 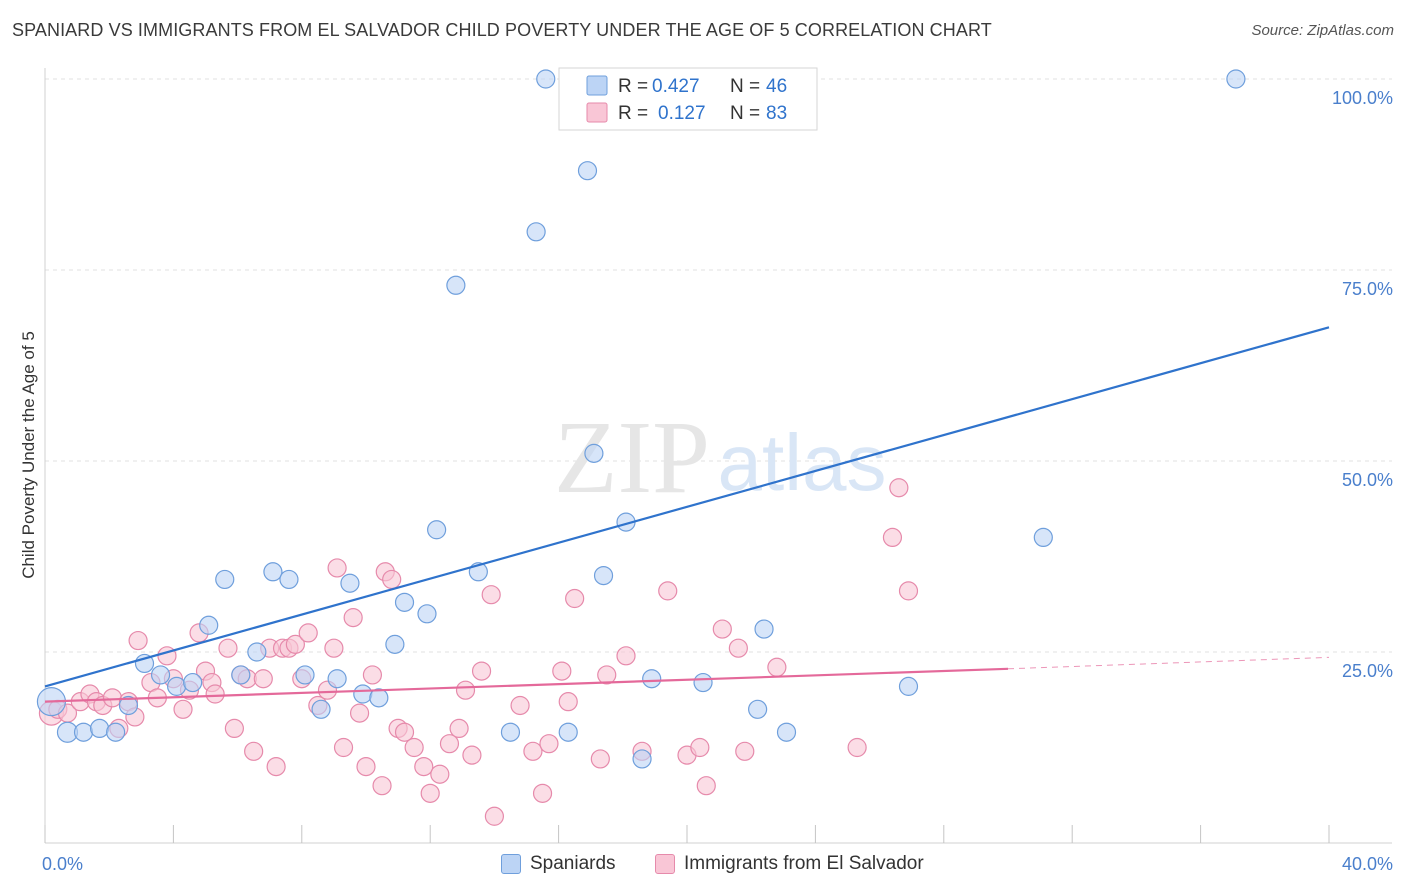 What do you see at coordinates (703, 865) in the screenshot?
I see `bottom-legend: Spaniards Immigrants from El Salvador` at bounding box center [703, 865].